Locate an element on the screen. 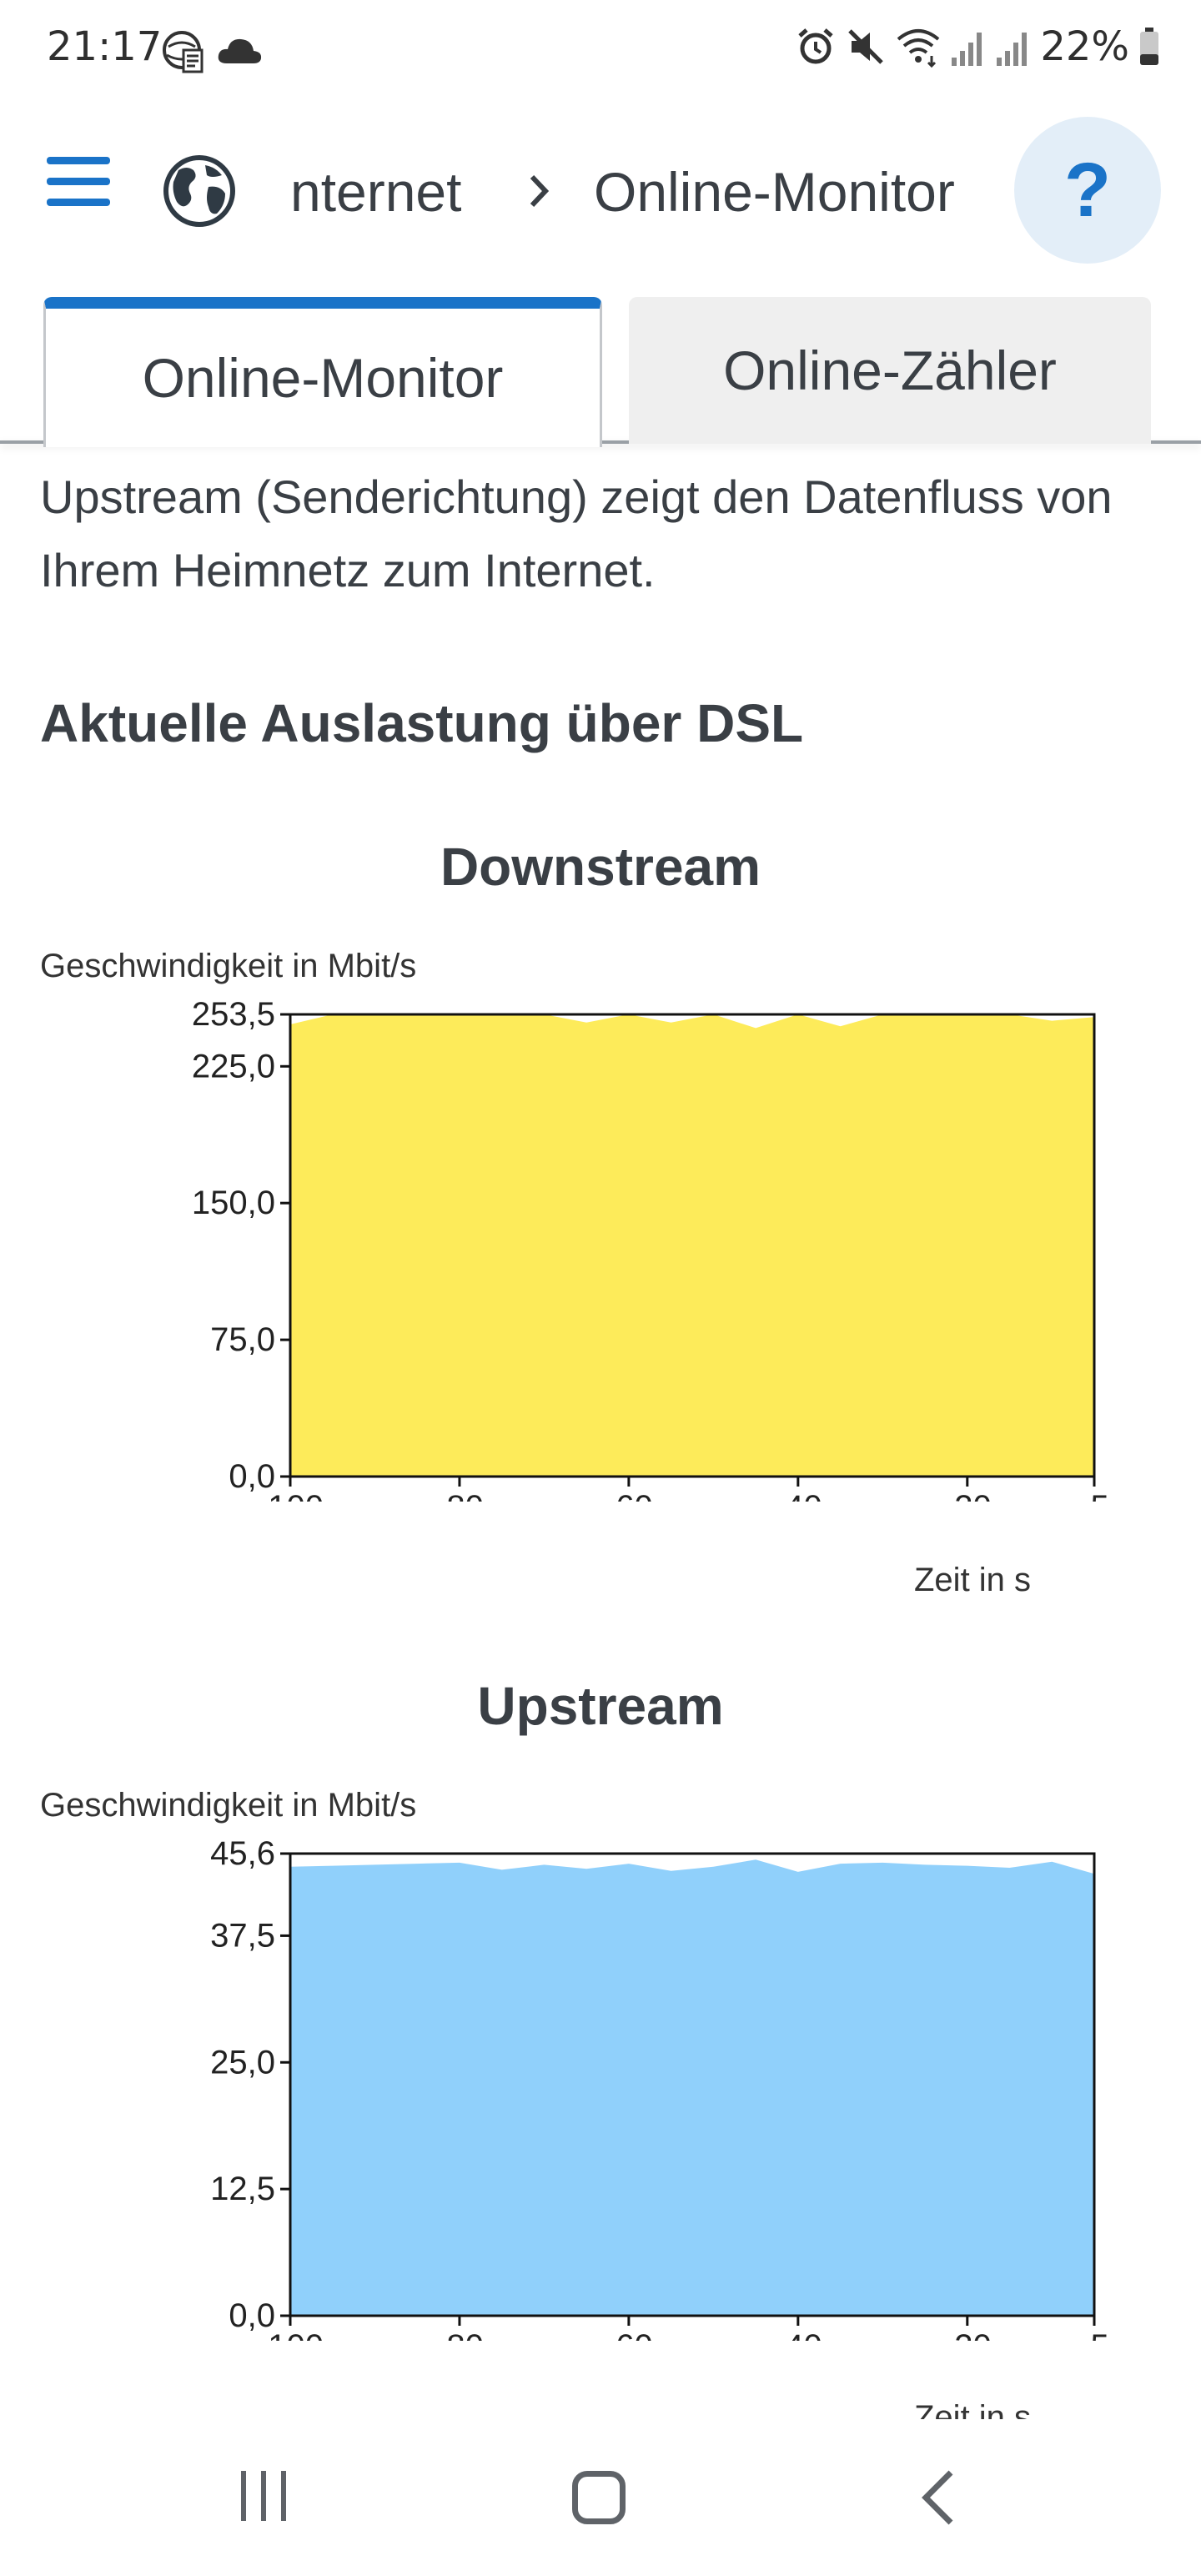  hamburger-menu-icon is located at coordinates (80, 186).